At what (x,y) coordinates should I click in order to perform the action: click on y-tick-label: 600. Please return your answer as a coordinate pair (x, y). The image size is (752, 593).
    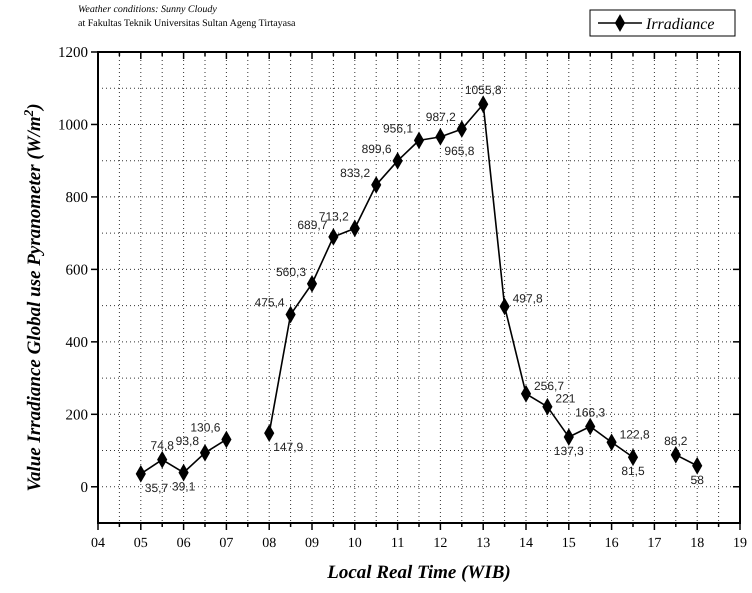
    Looking at the image, I should click on (77, 270).